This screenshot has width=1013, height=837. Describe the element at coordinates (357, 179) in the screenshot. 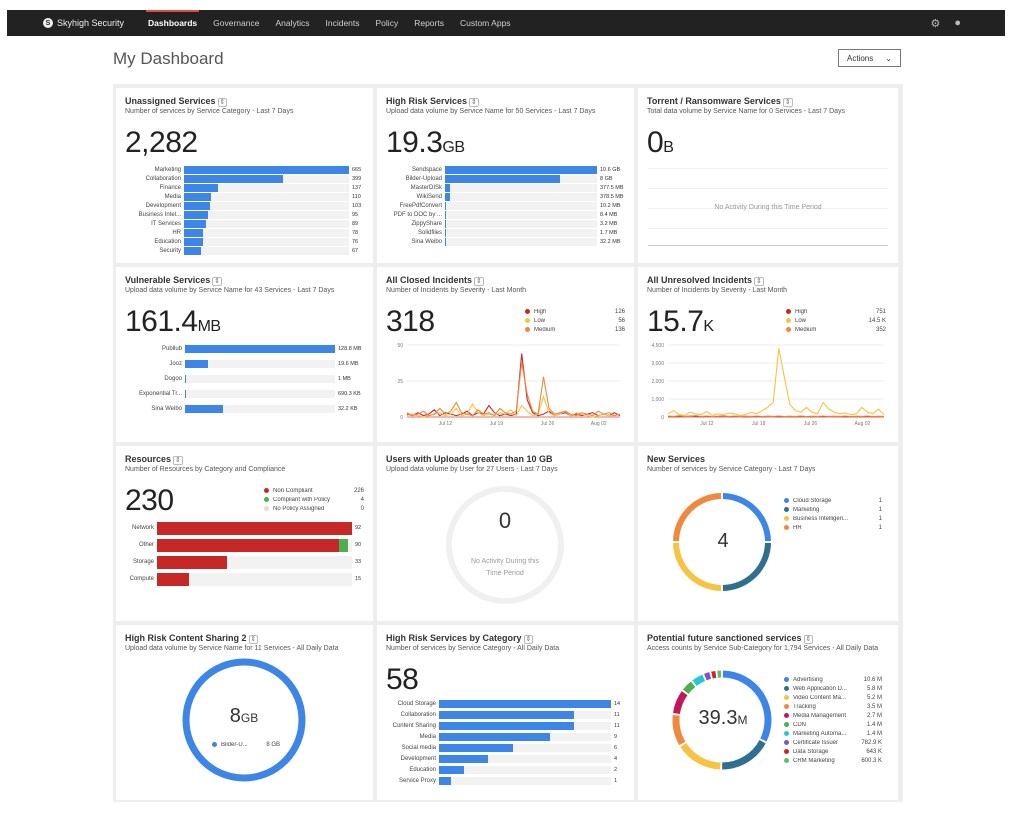

I see `bar-value: 399` at that location.